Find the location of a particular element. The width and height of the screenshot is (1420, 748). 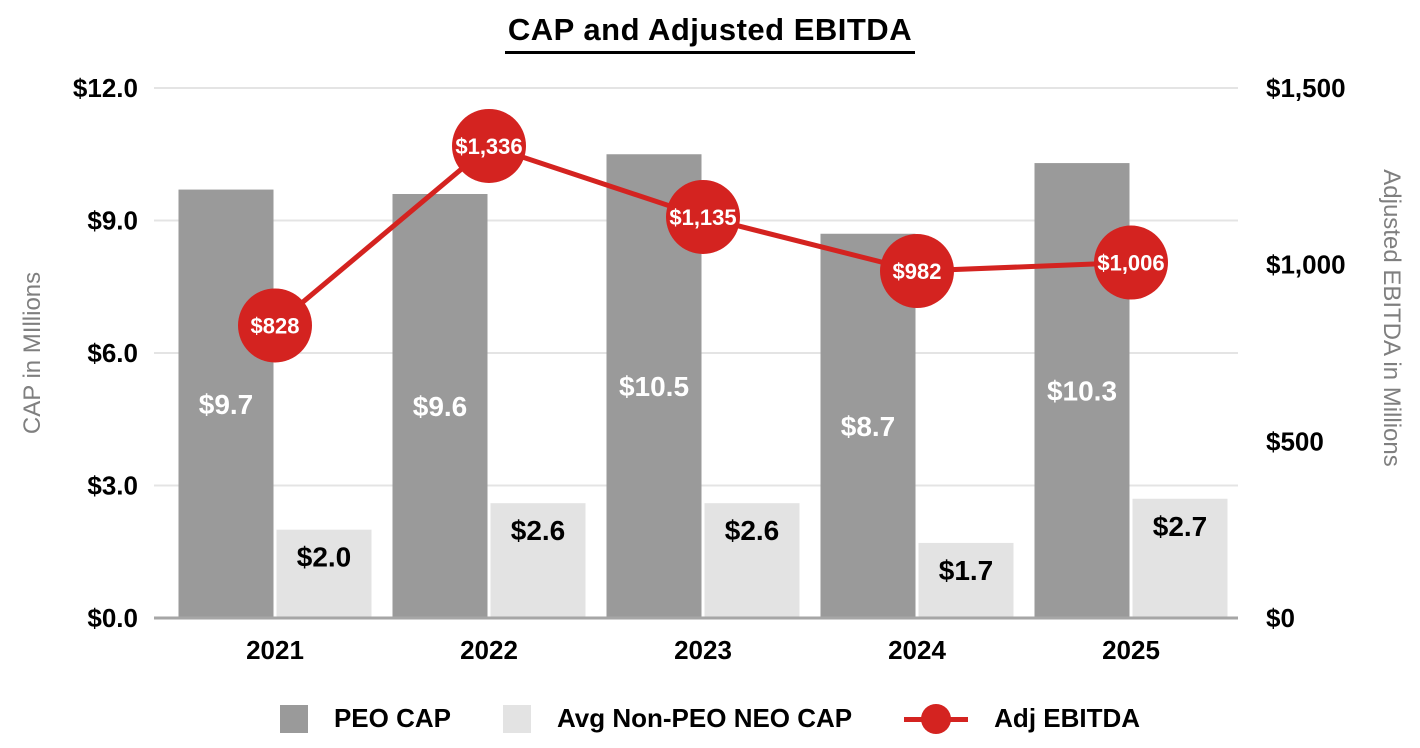

adj-ebitda-label-2025: $1,006 is located at coordinates (1130, 263).